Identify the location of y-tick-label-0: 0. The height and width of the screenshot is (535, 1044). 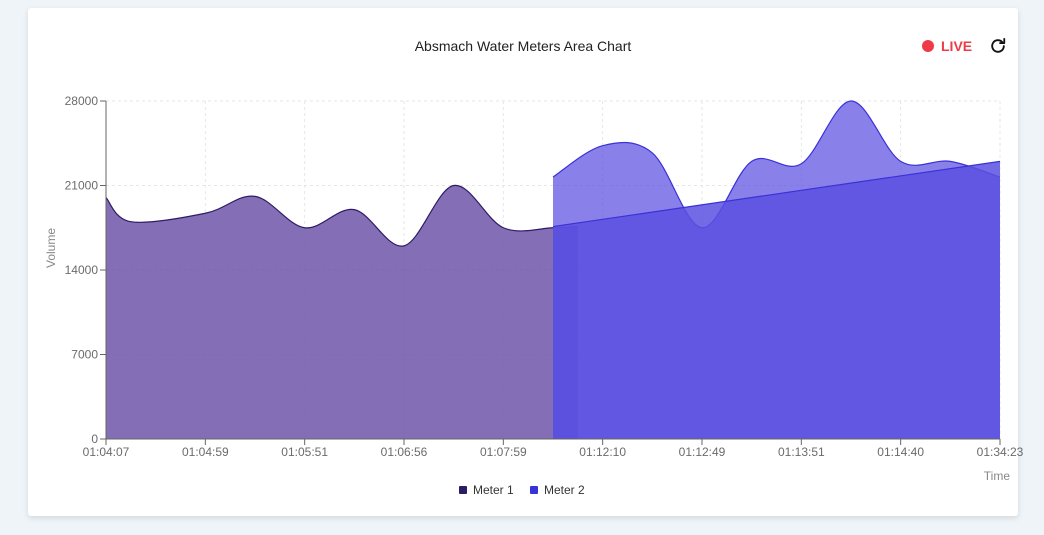
(94, 439).